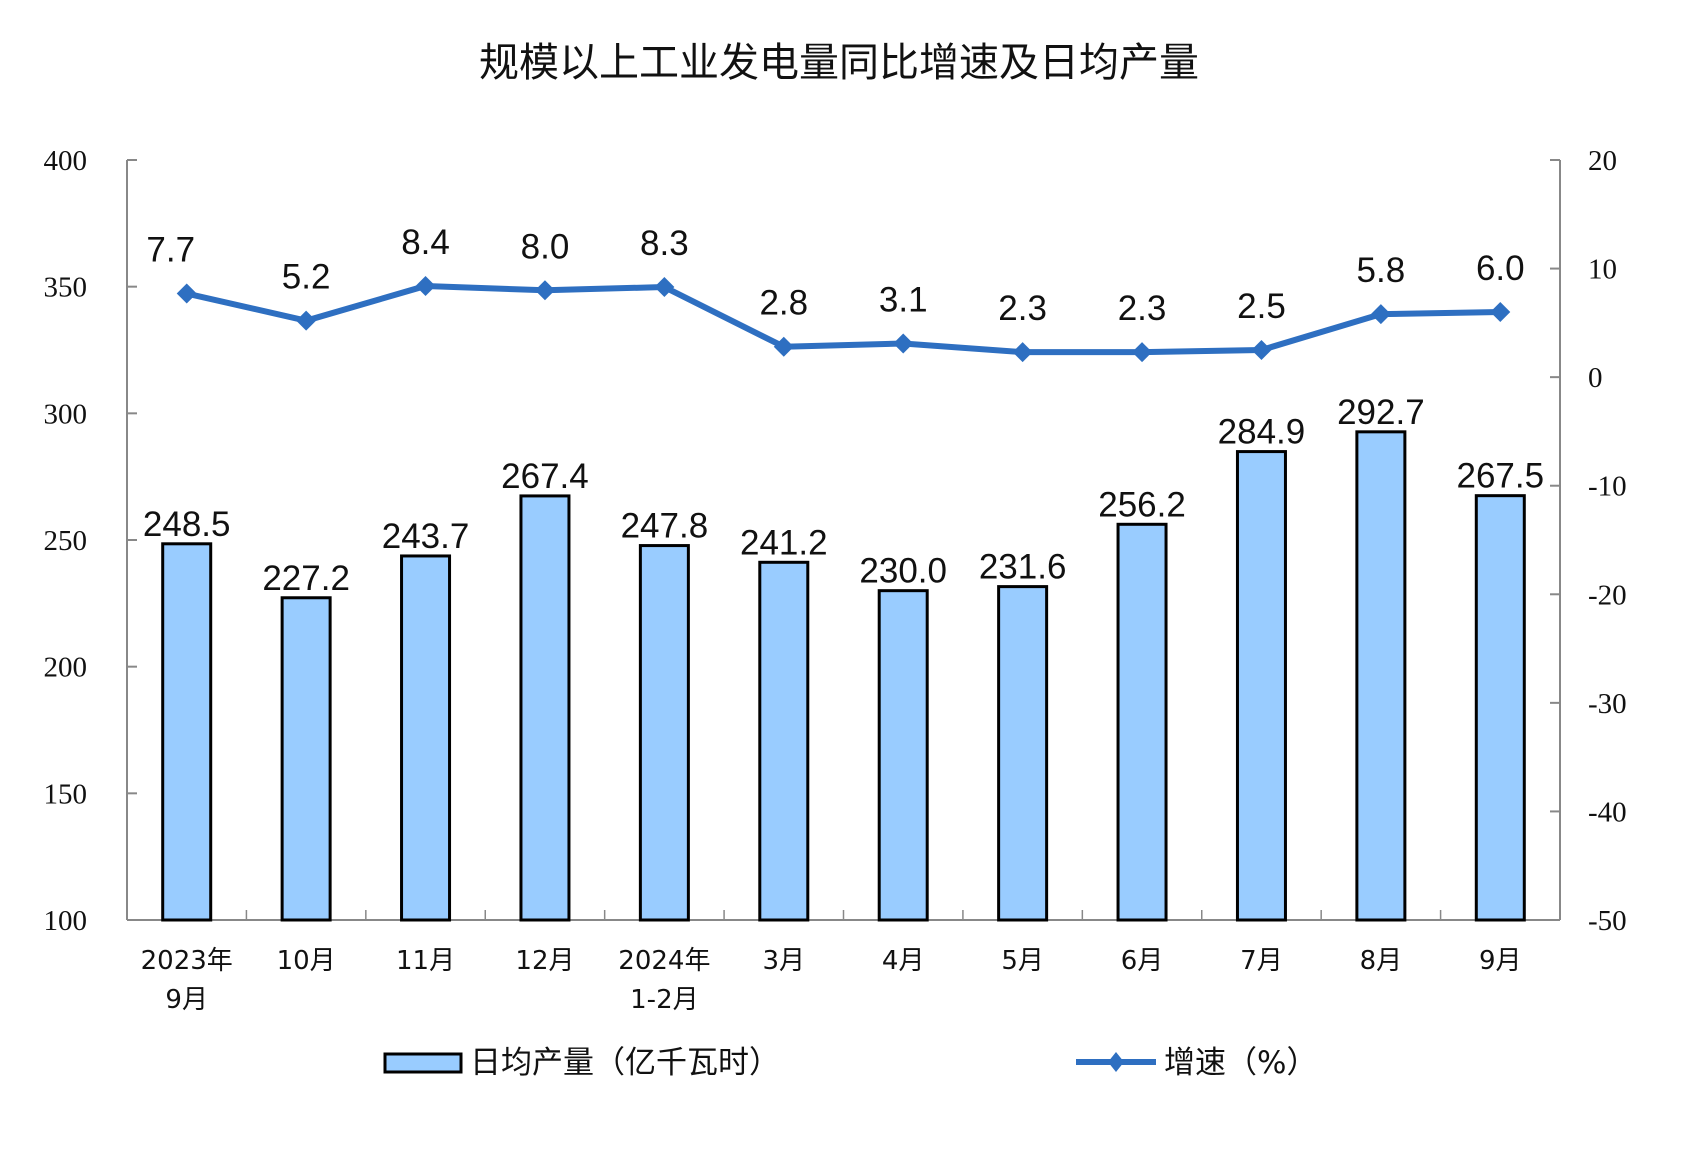 This screenshot has width=1704, height=1161. What do you see at coordinates (839, 63) in the screenshot?
I see `chart-title: 规模以上工业发电量同比增速及日均产量` at bounding box center [839, 63].